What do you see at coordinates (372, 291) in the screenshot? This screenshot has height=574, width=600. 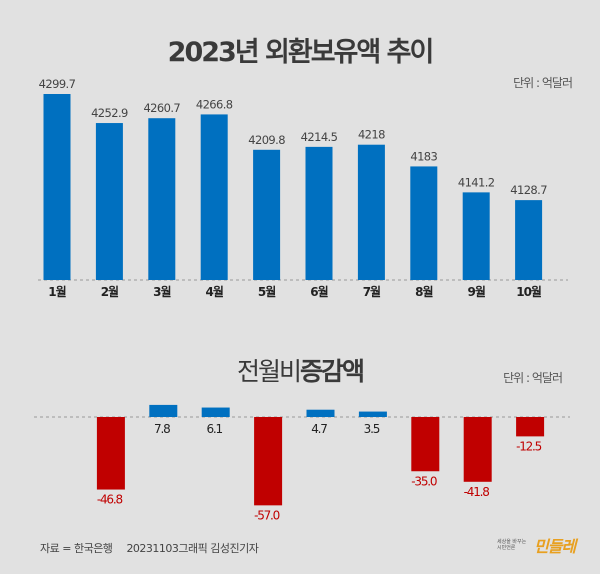 I see `x-tick-label-7: 7월` at bounding box center [372, 291].